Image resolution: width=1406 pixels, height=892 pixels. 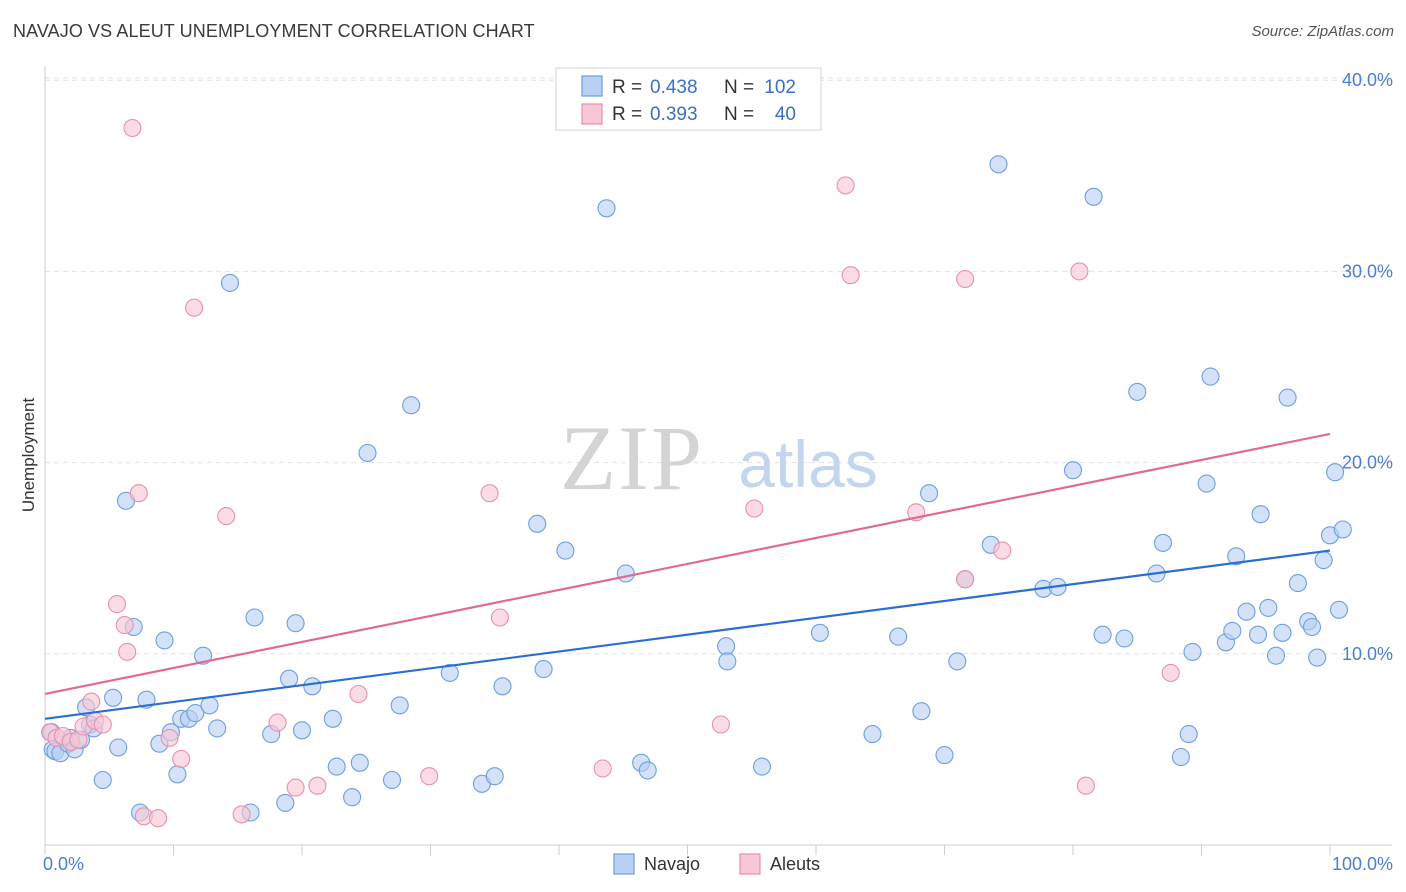 I want to click on legend-n-value-navajo: 102, so click(x=780, y=87).